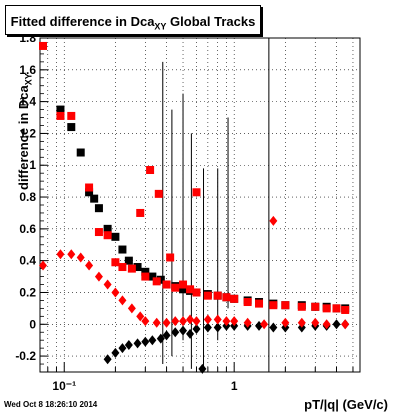  What do you see at coordinates (27, 133) in the screenshot?
I see `y-tick-label: 1.2` at bounding box center [27, 133].